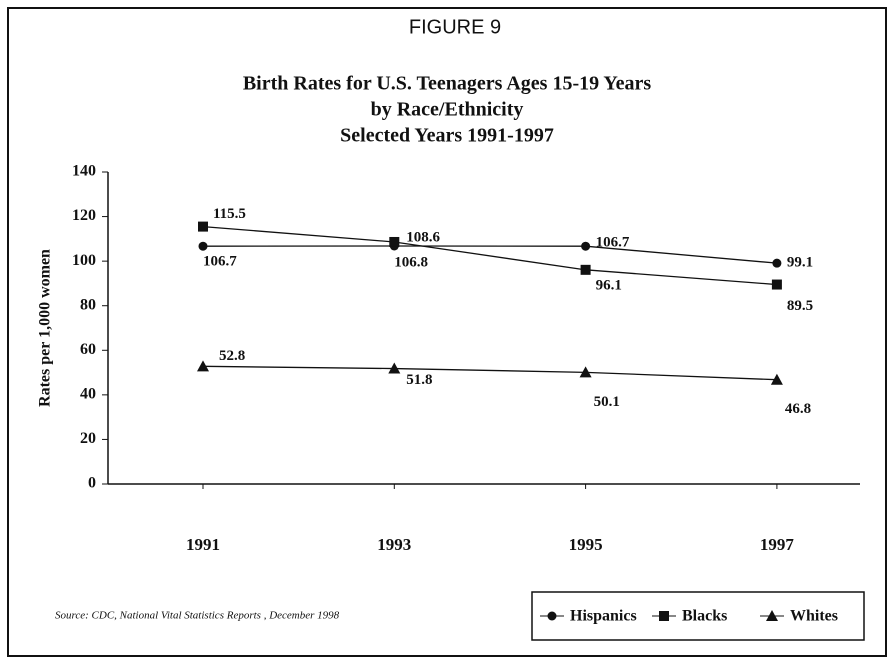 The height and width of the screenshot is (661, 888). I want to click on data-label: 99.1, so click(800, 263).